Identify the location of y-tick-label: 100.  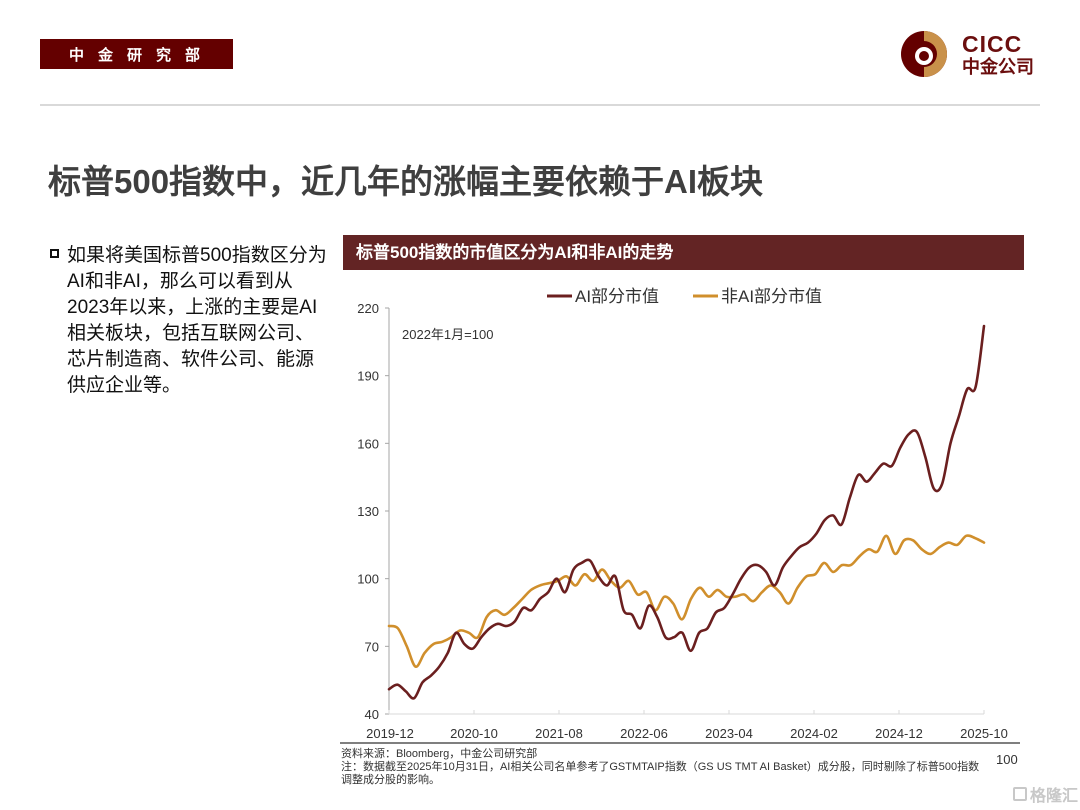
(368, 579).